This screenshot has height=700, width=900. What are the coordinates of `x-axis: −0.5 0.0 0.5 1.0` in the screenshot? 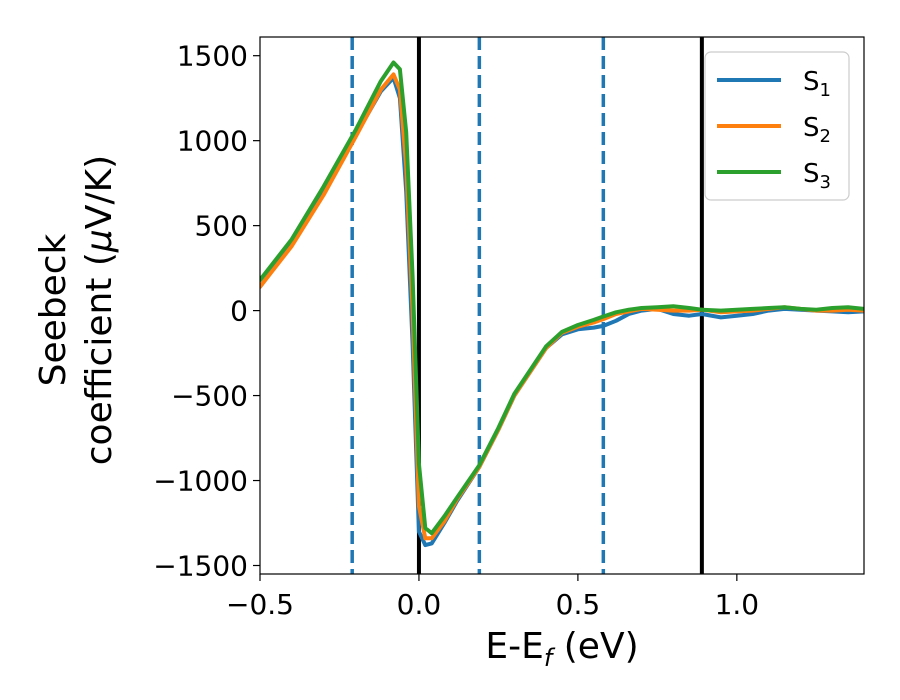 It's located at (492, 597).